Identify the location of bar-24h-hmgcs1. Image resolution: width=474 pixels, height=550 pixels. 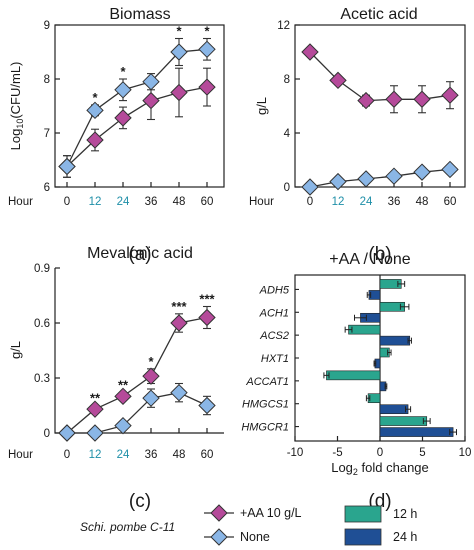
(394, 409).